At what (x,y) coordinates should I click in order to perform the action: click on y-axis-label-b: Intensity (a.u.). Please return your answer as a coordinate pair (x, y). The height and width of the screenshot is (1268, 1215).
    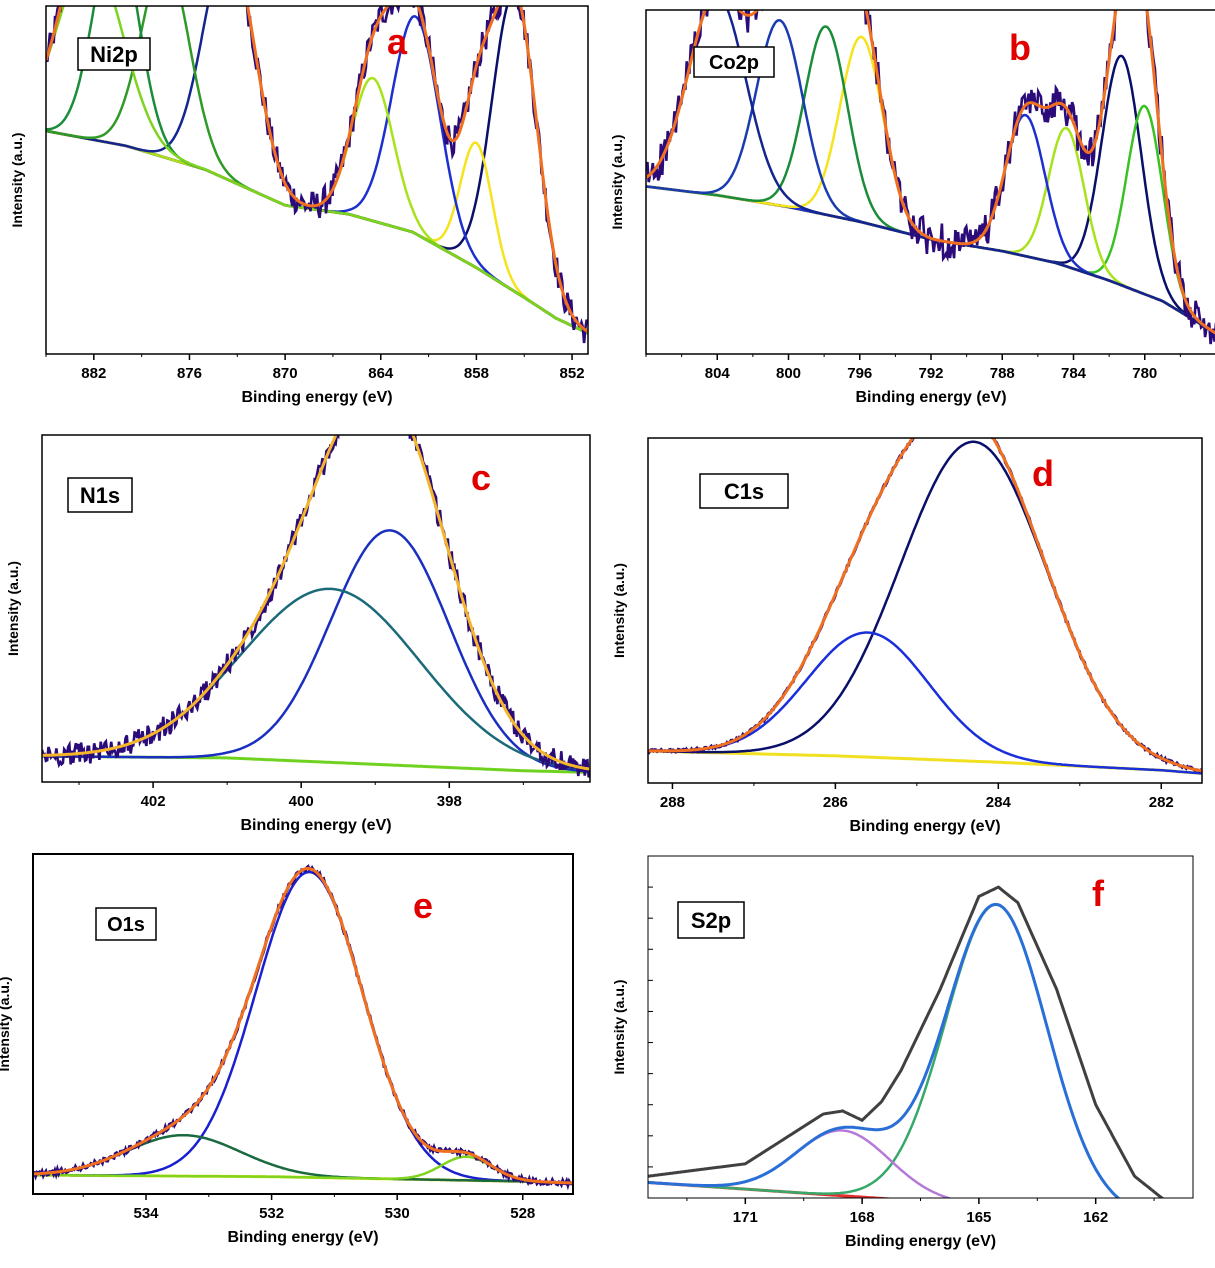
    Looking at the image, I should click on (617, 182).